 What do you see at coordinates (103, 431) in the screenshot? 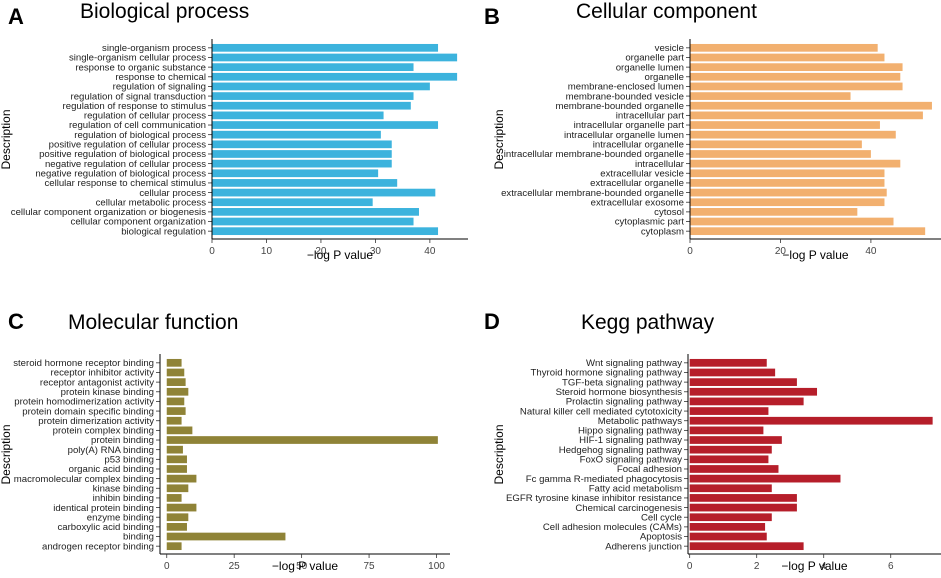
I see `category-label: protein complex binding` at bounding box center [103, 431].